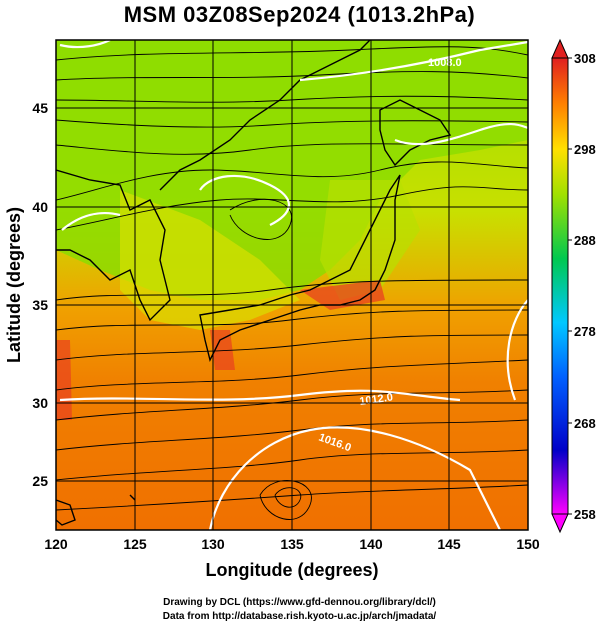 The height and width of the screenshot is (625, 599). Describe the element at coordinates (585, 149) in the screenshot. I see `colorbar-tick-label: 298` at that location.